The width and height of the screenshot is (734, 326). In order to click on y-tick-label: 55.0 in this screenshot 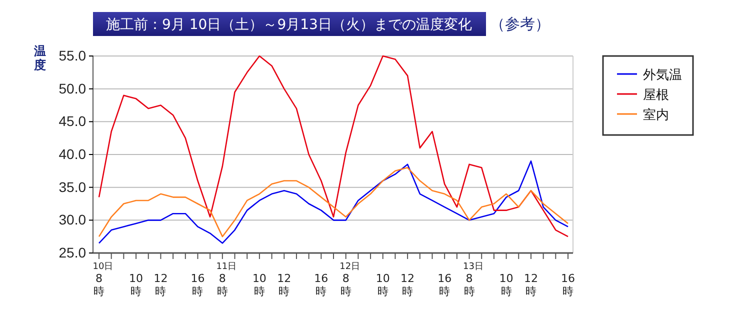, I will do `click(72, 55)`.